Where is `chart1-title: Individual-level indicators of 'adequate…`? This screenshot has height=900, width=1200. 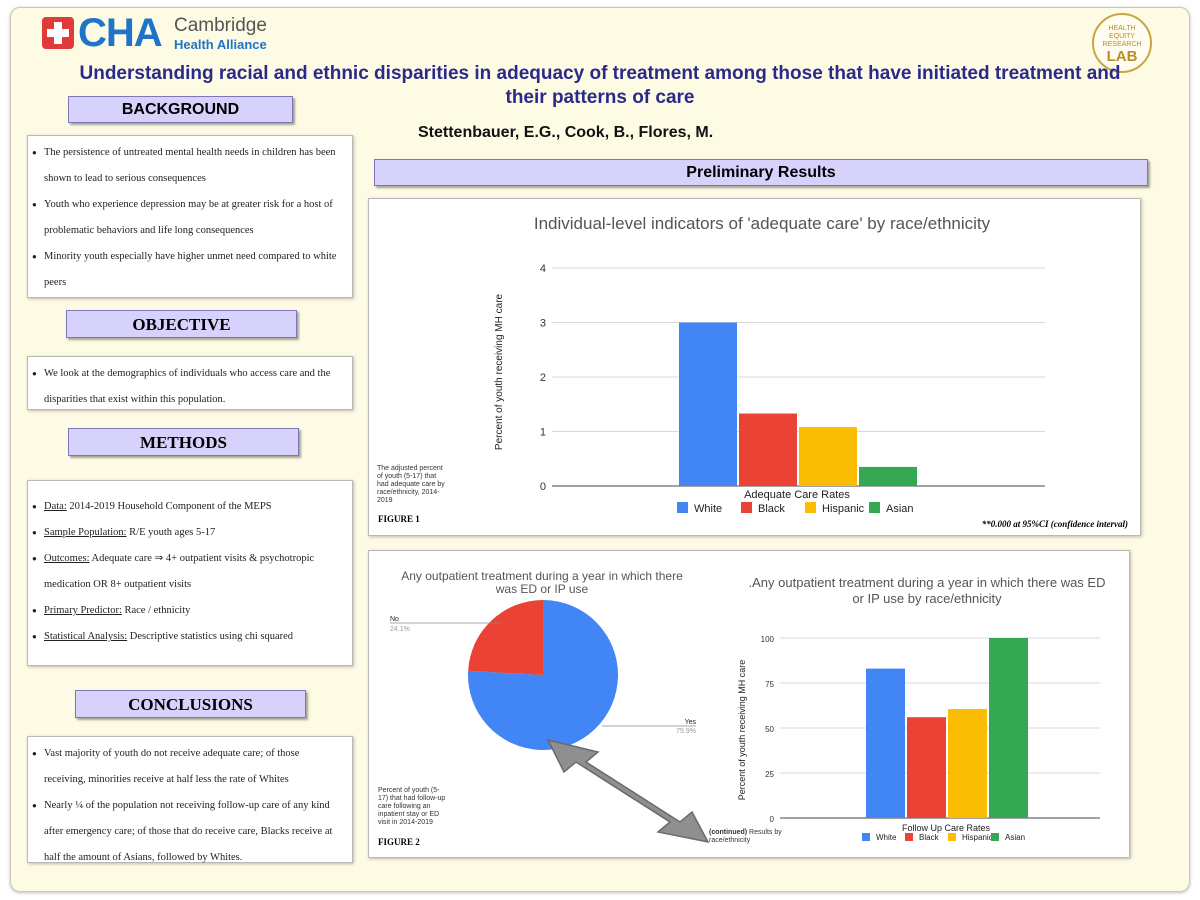
chart1-title: Individual-level indicators of 'adequate… is located at coordinates (762, 223).